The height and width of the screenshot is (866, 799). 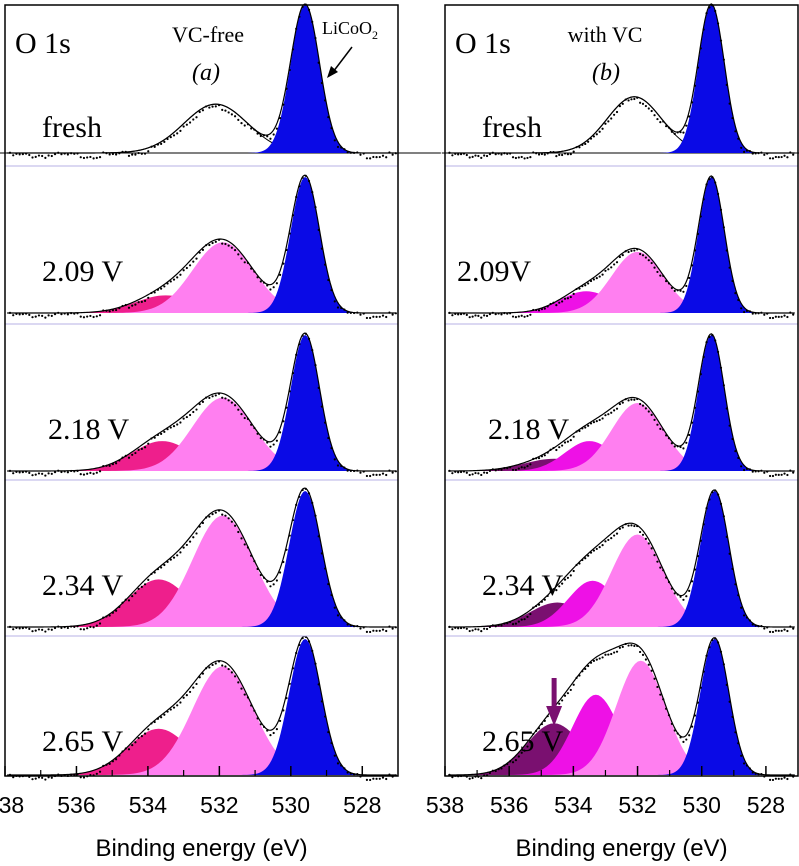 What do you see at coordinates (219, 405) in the screenshot?
I see `spectrum-2.18v: 2.18 V` at bounding box center [219, 405].